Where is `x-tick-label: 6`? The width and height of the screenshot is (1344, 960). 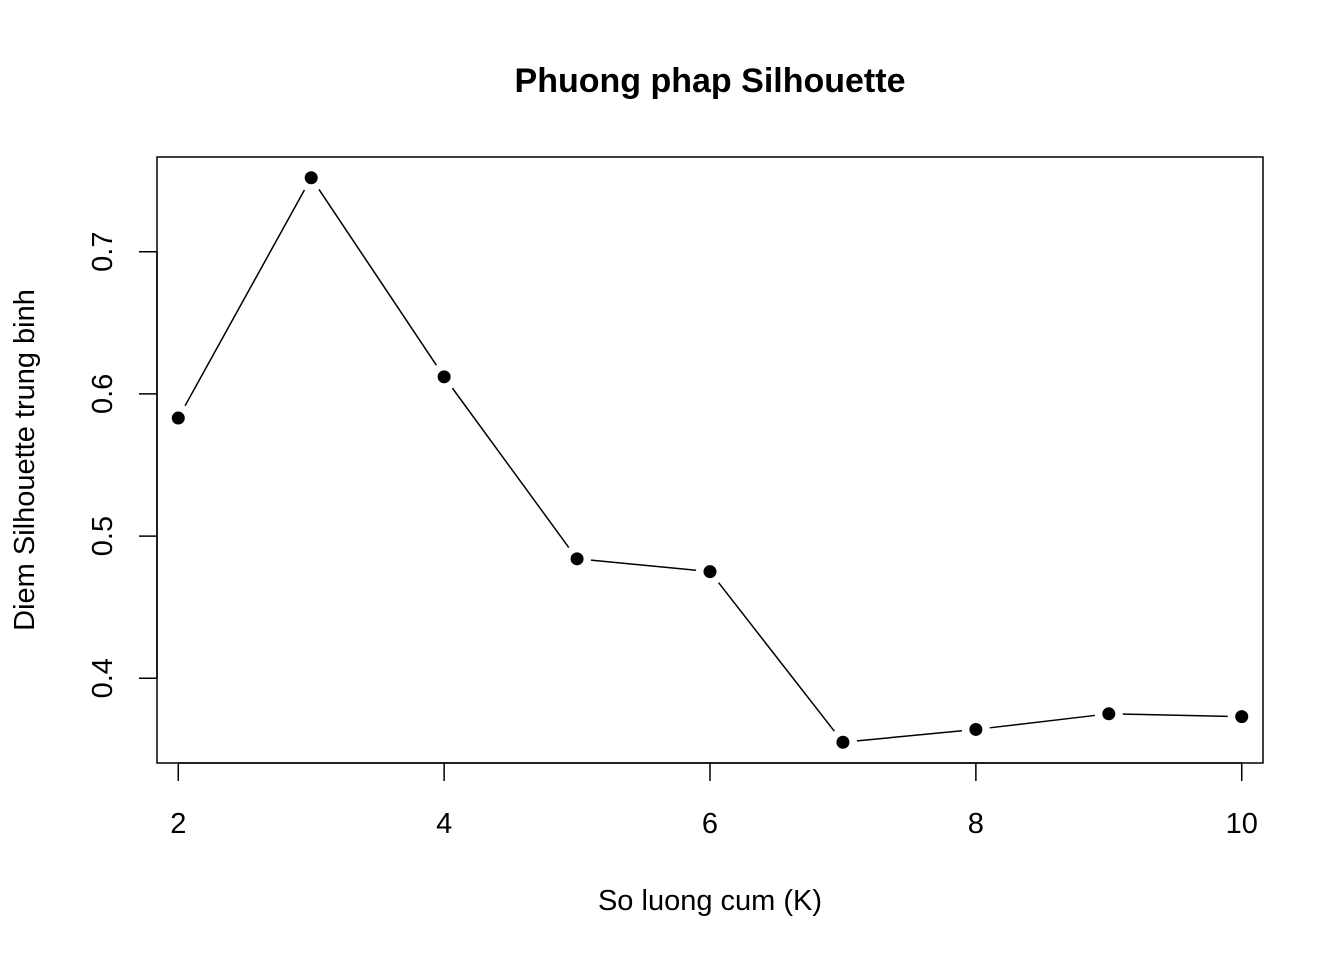
x-tick-label: 6 is located at coordinates (710, 824).